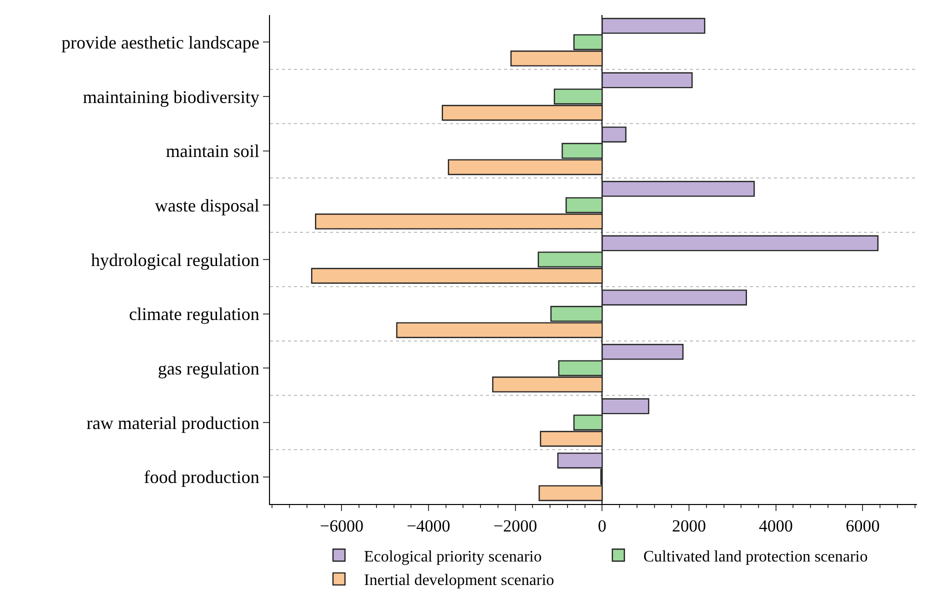 The height and width of the screenshot is (608, 929). What do you see at coordinates (453, 557) in the screenshot?
I see `legend-label: Ecological priority scenario` at bounding box center [453, 557].